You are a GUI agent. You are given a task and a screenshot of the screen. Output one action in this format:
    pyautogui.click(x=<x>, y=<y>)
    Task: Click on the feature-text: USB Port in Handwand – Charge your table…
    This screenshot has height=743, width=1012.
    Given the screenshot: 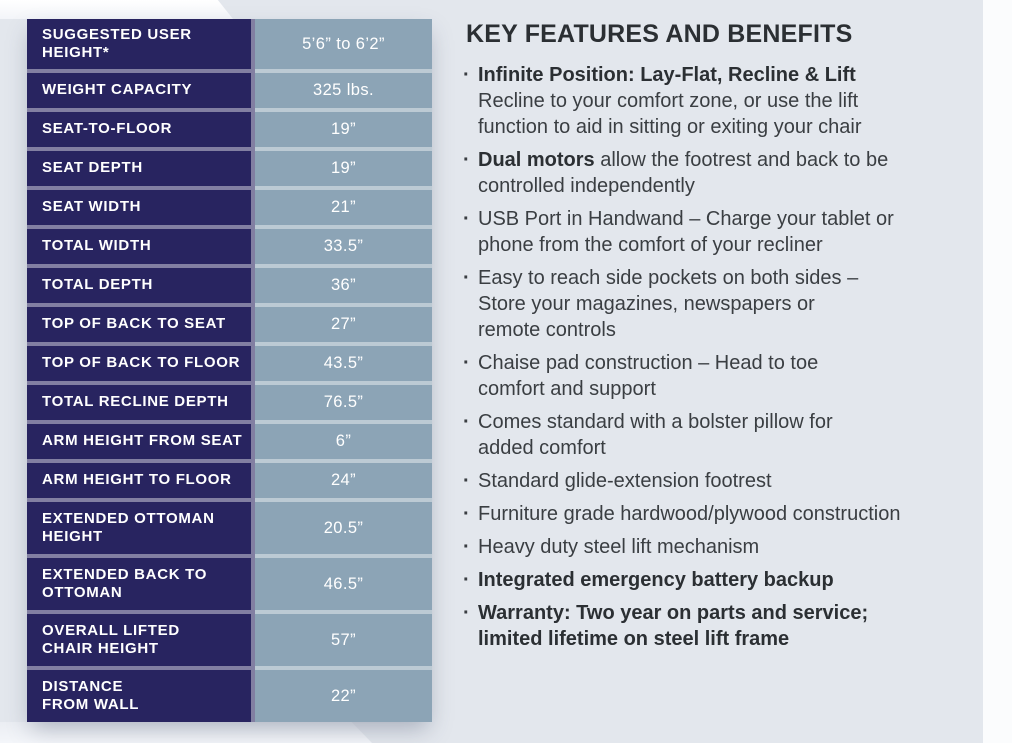 What is the action you would take?
    pyautogui.click(x=686, y=232)
    